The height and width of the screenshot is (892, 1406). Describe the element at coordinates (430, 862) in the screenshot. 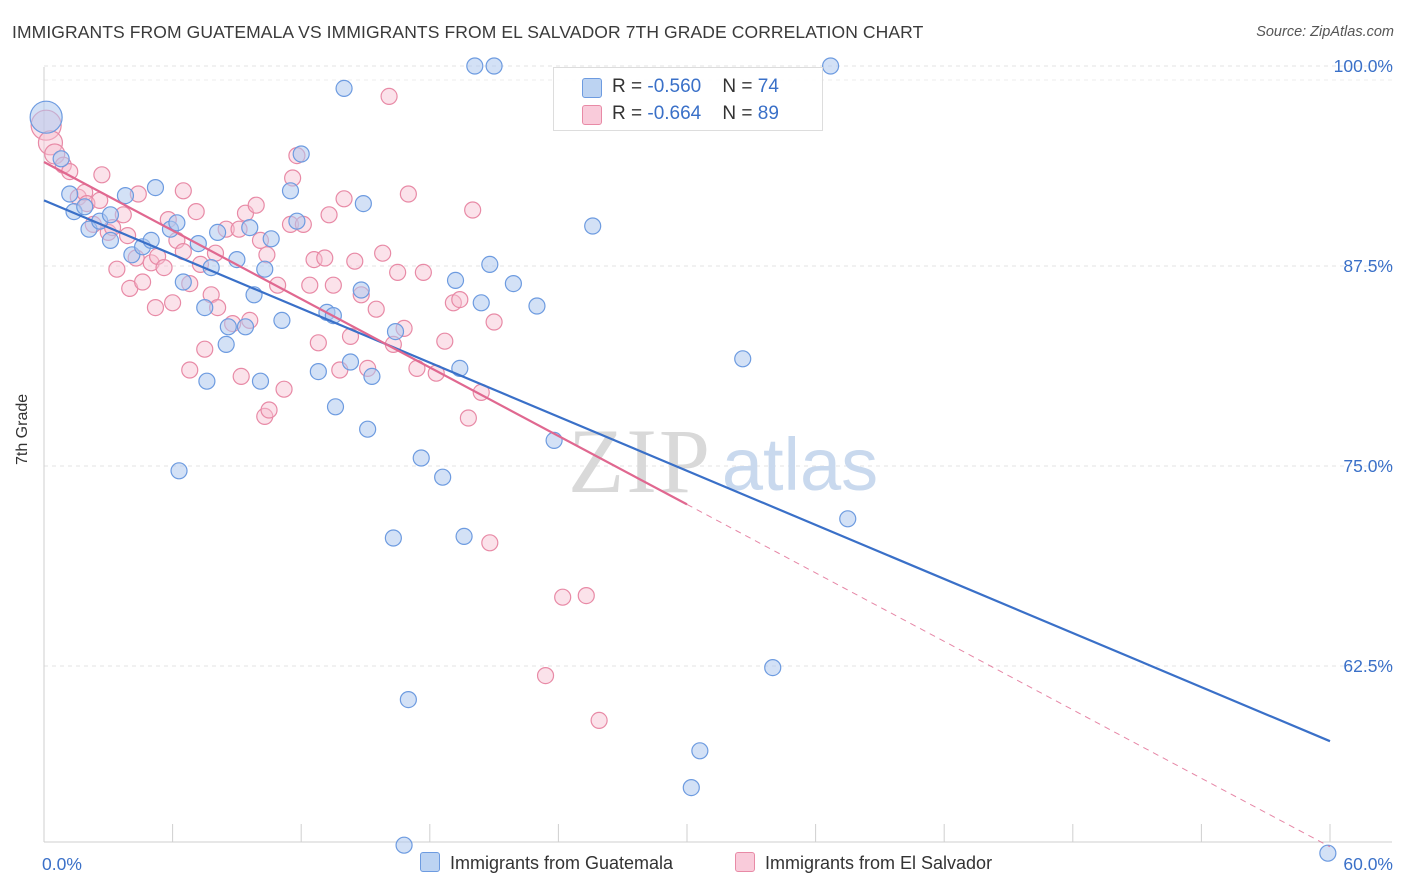

I see `bottom-legend-swatch-guatemala` at that location.